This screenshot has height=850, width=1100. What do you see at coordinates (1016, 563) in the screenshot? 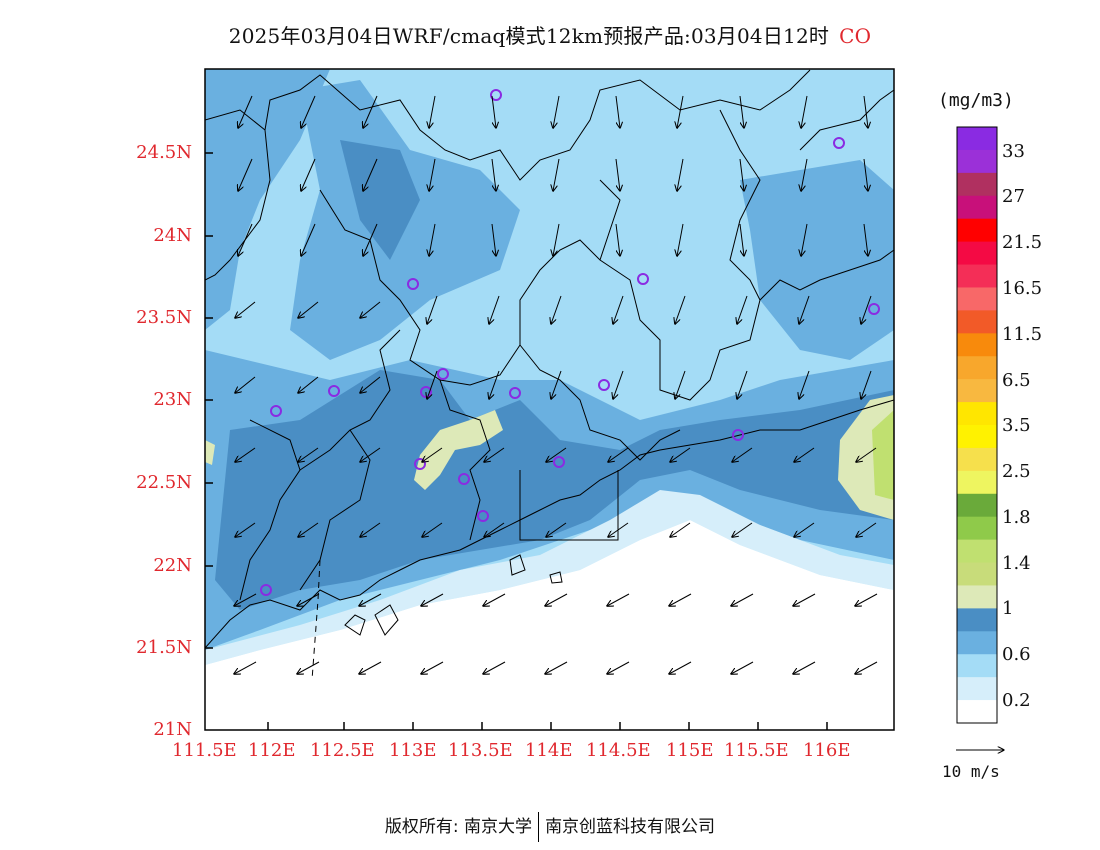
I see `colorbar-label: 1.4` at bounding box center [1016, 563].